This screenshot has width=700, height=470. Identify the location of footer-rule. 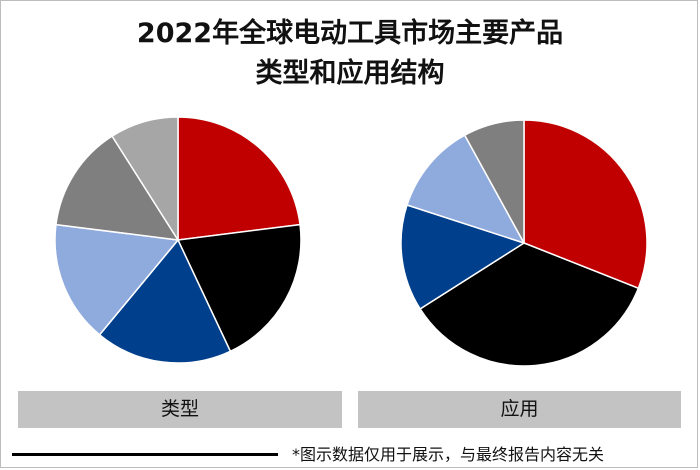
(145, 454).